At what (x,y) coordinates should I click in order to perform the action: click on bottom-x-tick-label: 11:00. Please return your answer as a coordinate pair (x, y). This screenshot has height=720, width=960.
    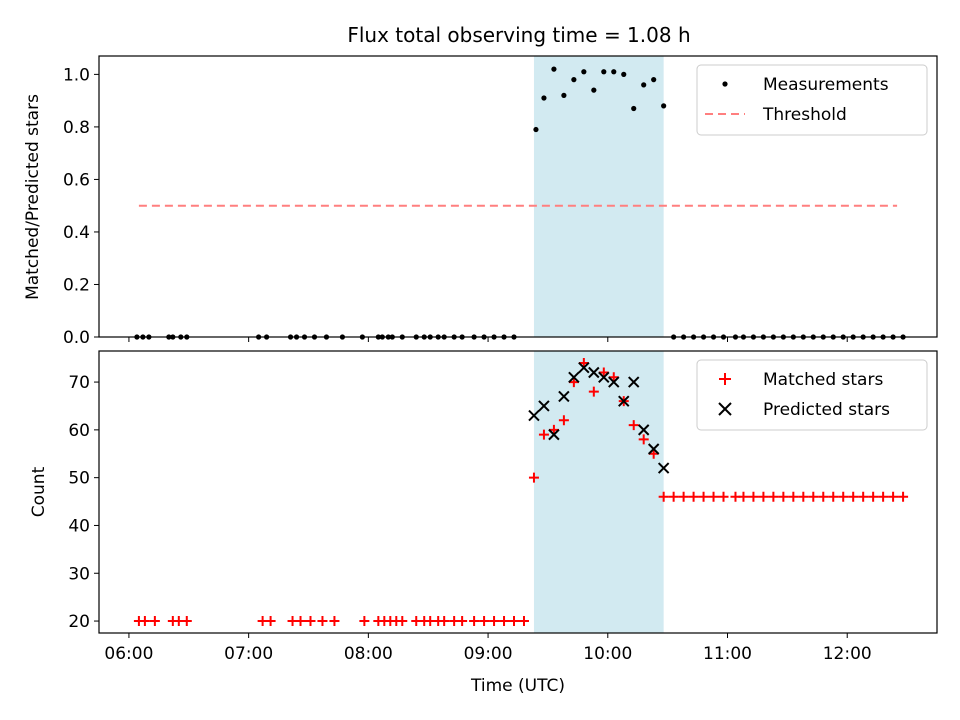
    Looking at the image, I should click on (727, 654).